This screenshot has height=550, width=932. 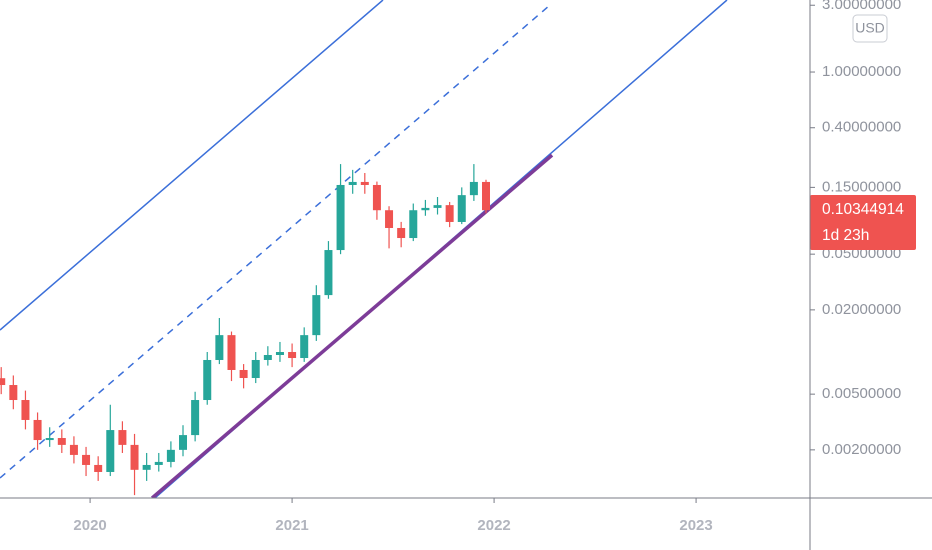 What do you see at coordinates (861, 127) in the screenshot?
I see `y-tick-label: 0.40000000` at bounding box center [861, 127].